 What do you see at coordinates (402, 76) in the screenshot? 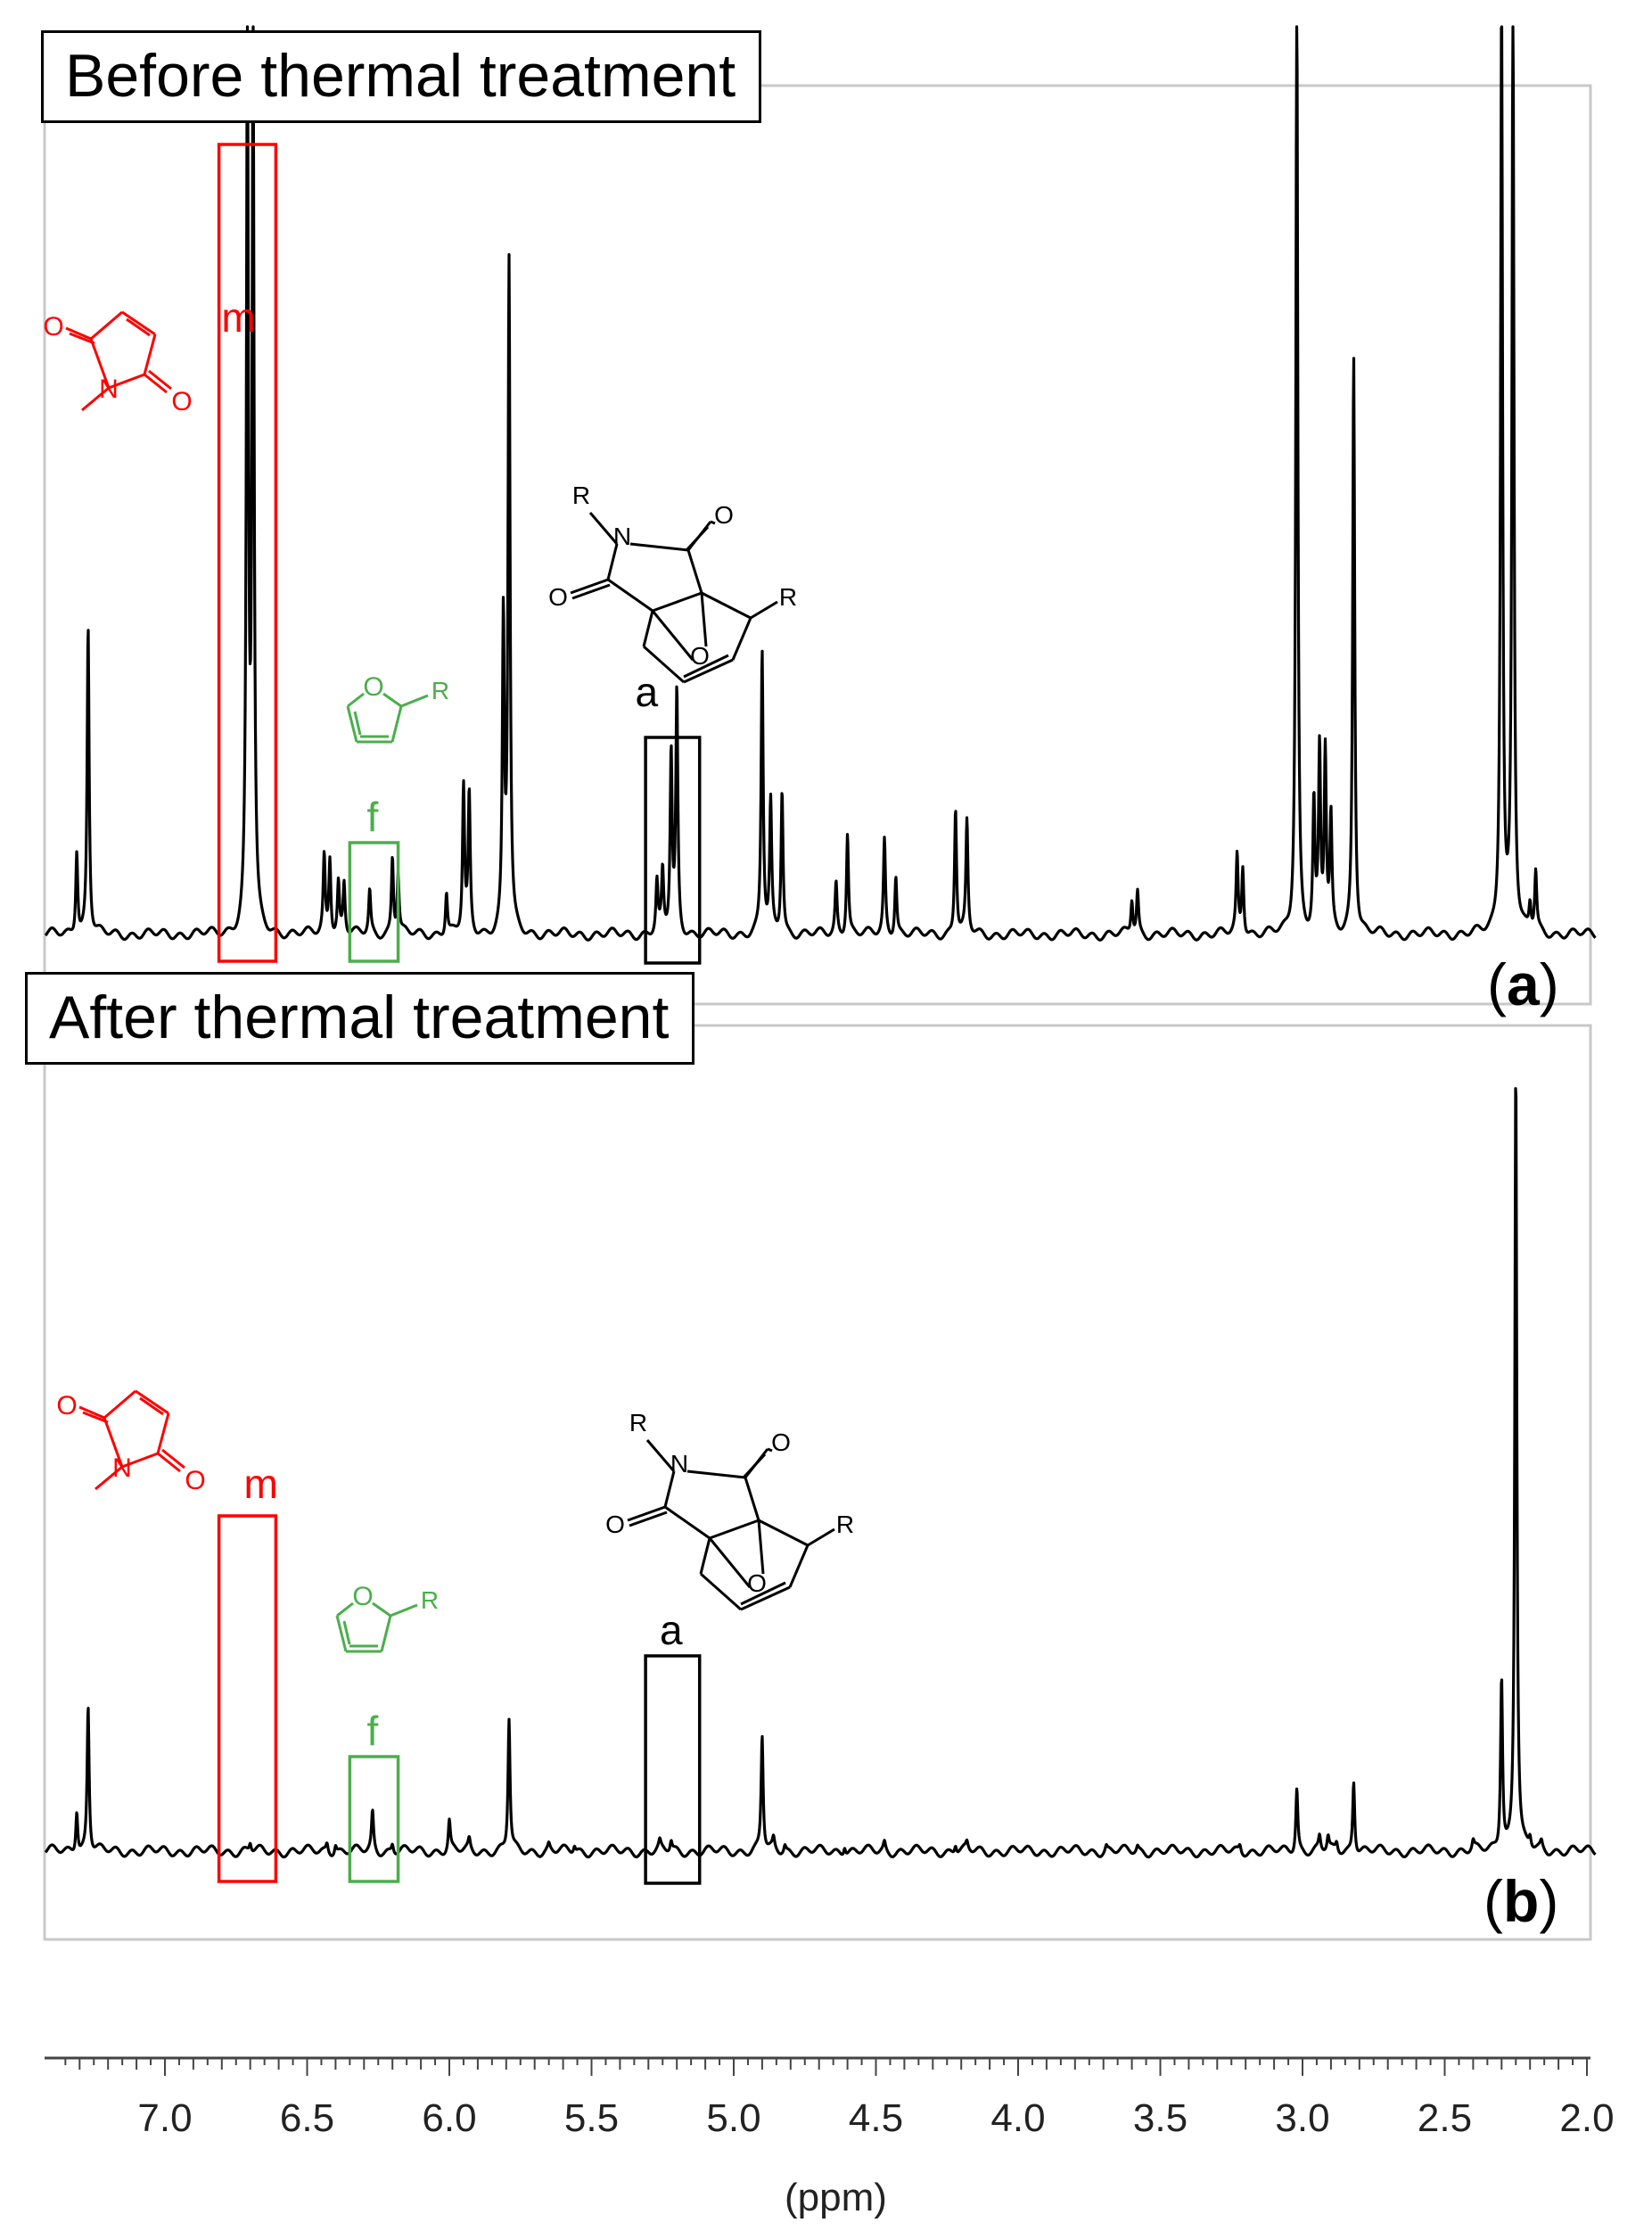
I see `panel-a-title: Before thermal treatment` at bounding box center [402, 76].